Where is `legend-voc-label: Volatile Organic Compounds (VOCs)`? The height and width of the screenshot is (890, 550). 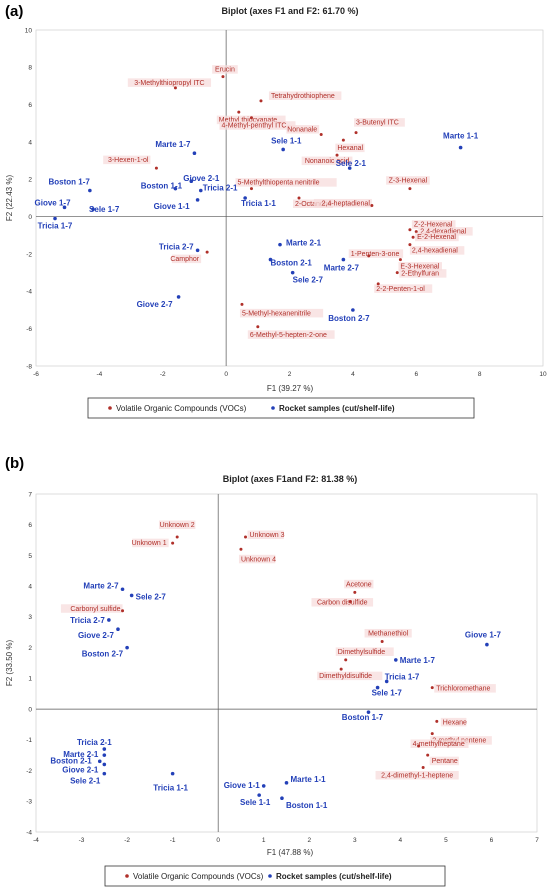 legend-voc-label: Volatile Organic Compounds (VOCs) is located at coordinates (198, 876).